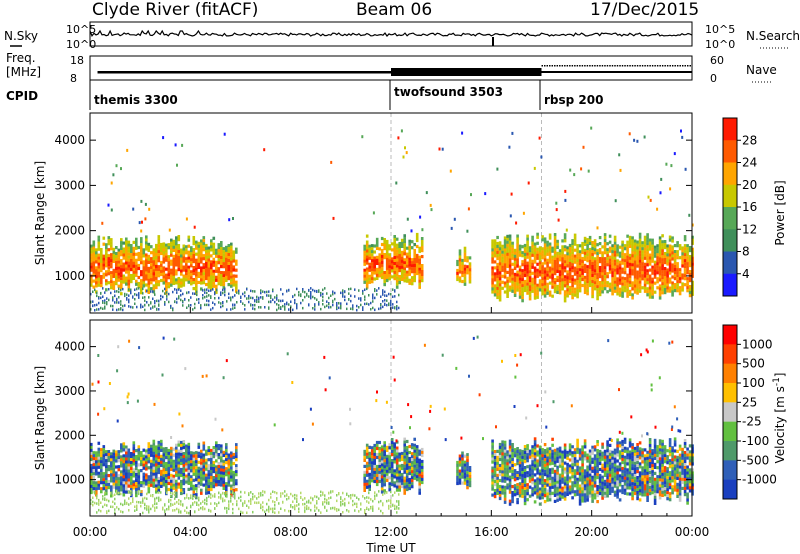 This screenshot has height=554, width=800. What do you see at coordinates (720, 44) in the screenshot?
I see `nsearch-tick-bottom: 10^0` at bounding box center [720, 44].